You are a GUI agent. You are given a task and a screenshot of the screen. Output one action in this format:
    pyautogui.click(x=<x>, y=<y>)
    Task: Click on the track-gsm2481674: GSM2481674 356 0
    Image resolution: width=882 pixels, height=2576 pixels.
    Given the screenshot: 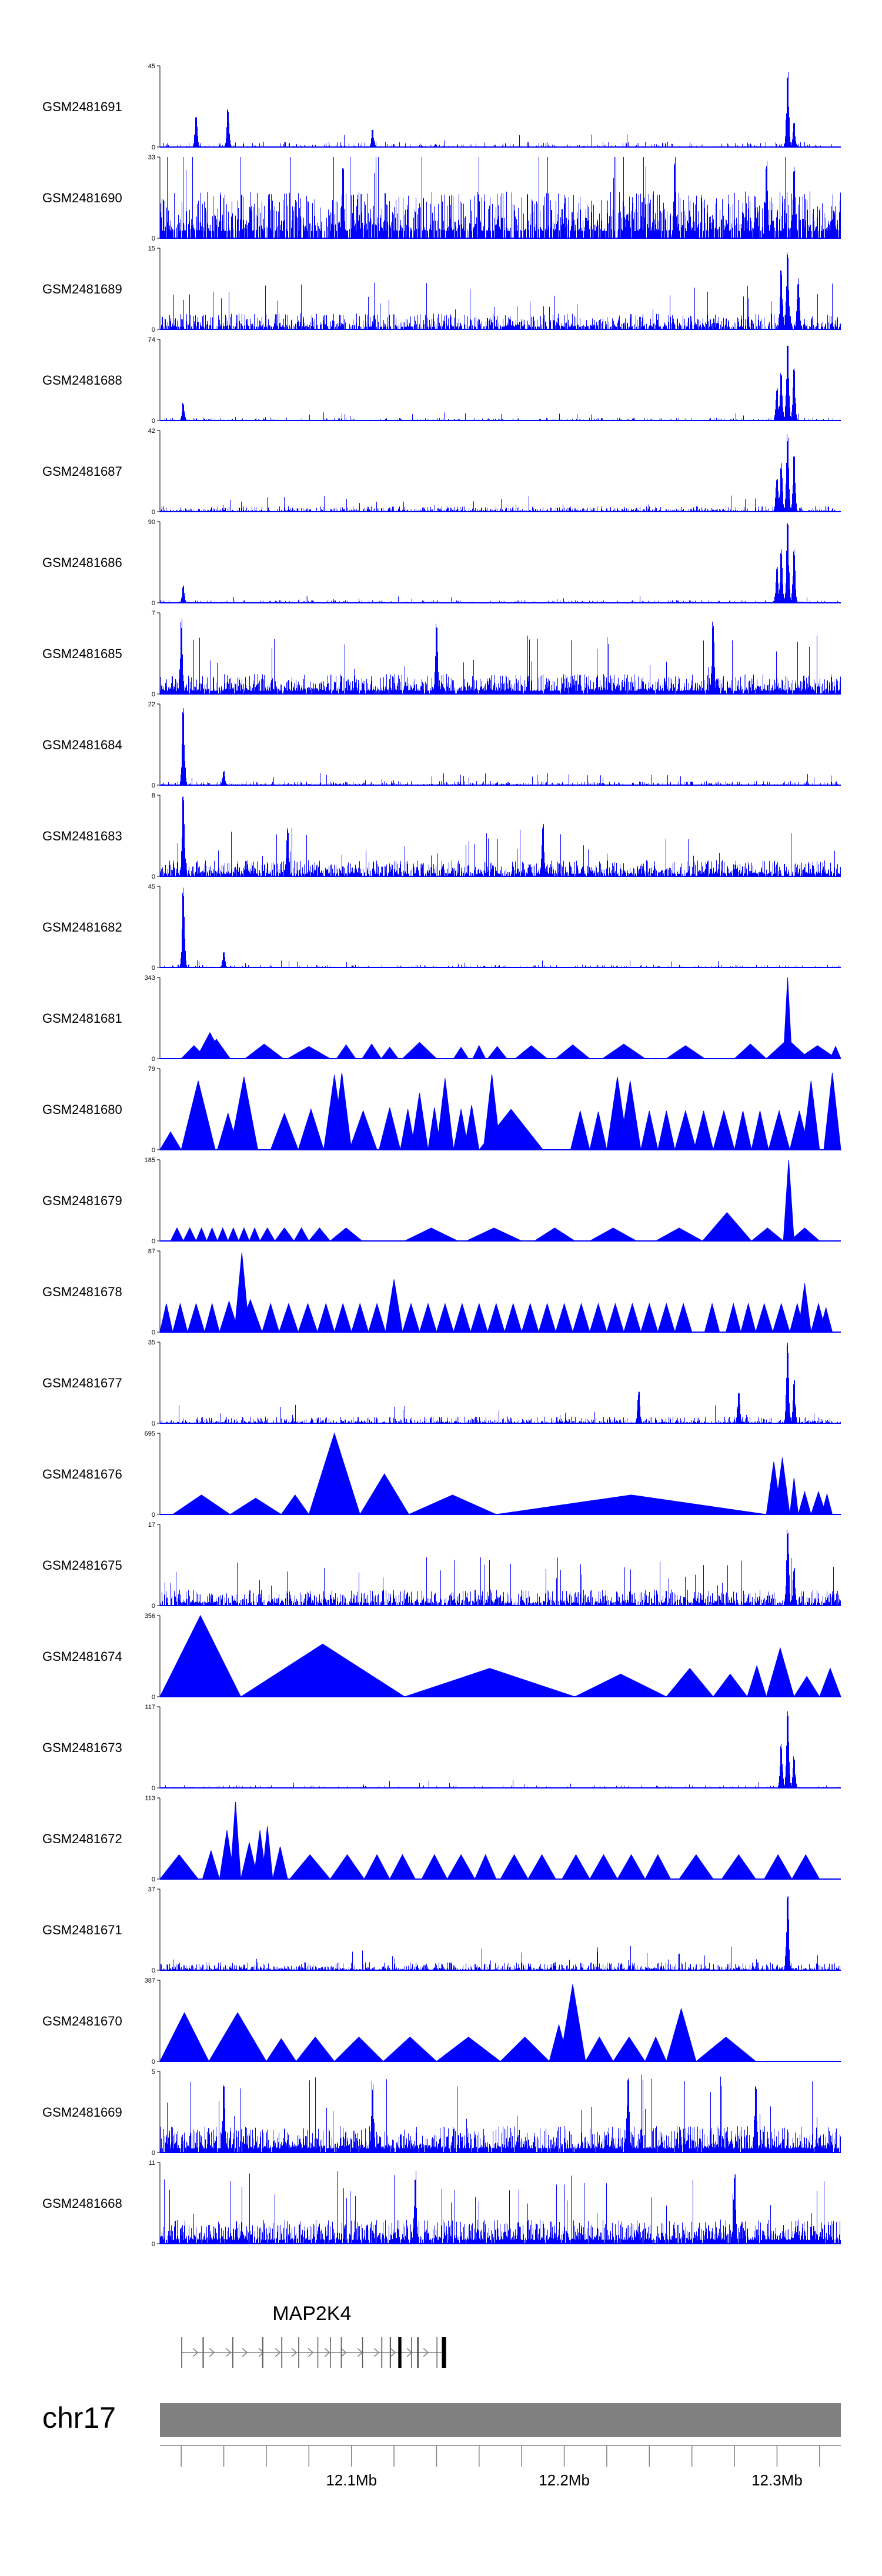 What is the action you would take?
    pyautogui.click(x=441, y=1657)
    